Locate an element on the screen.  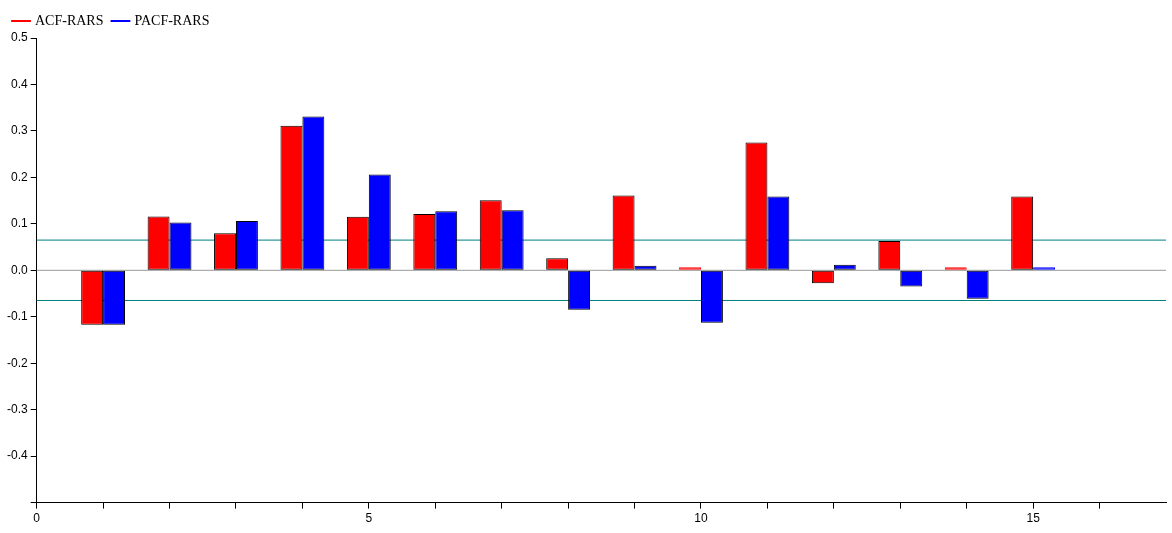
y-tick-label: -0.3 is located at coordinates (17, 408).